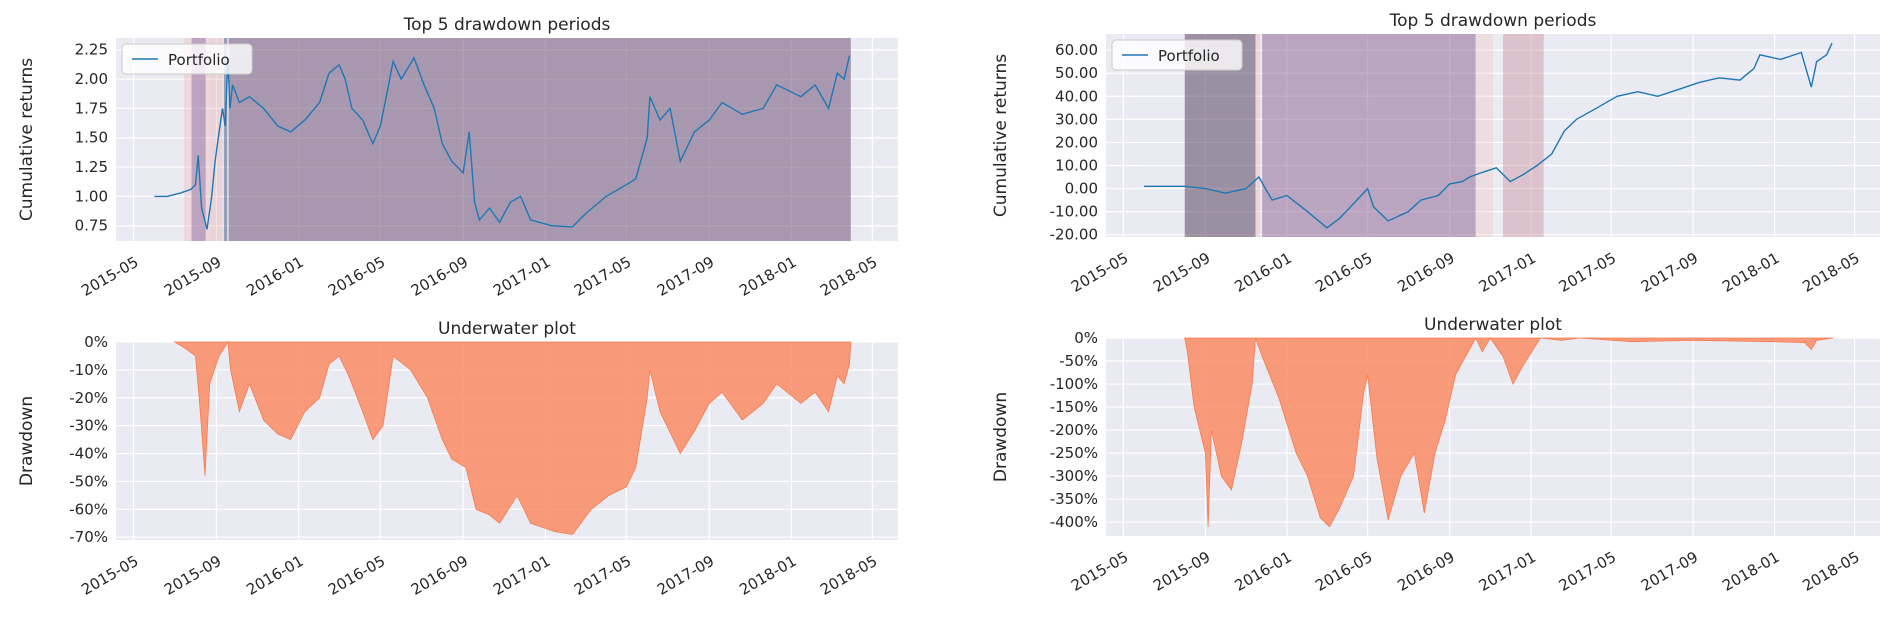  I want to click on y-tick-label: -200%, so click(1074, 430).